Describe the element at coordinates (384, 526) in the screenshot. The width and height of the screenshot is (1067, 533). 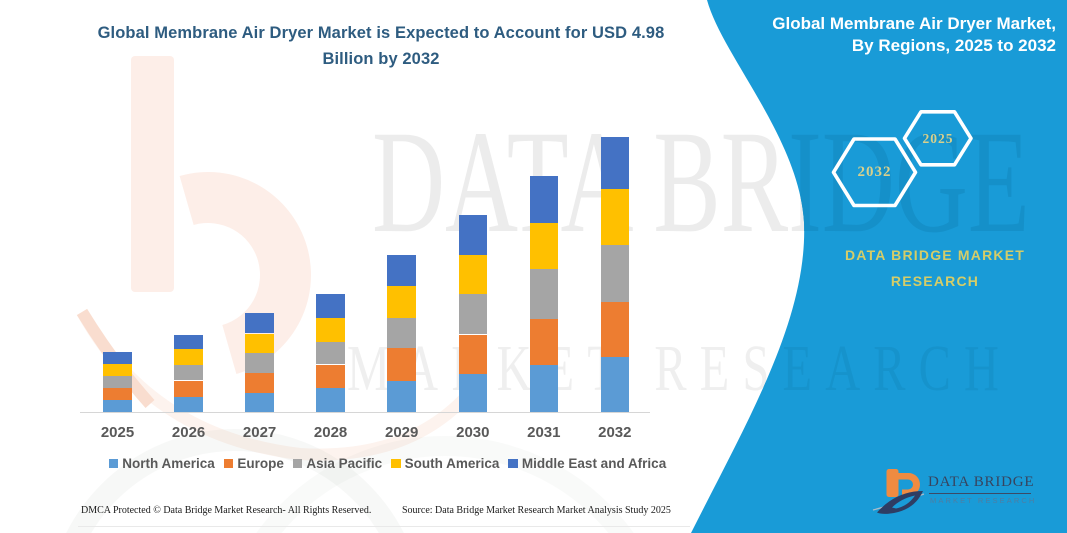
I see `bottom-rule-line` at that location.